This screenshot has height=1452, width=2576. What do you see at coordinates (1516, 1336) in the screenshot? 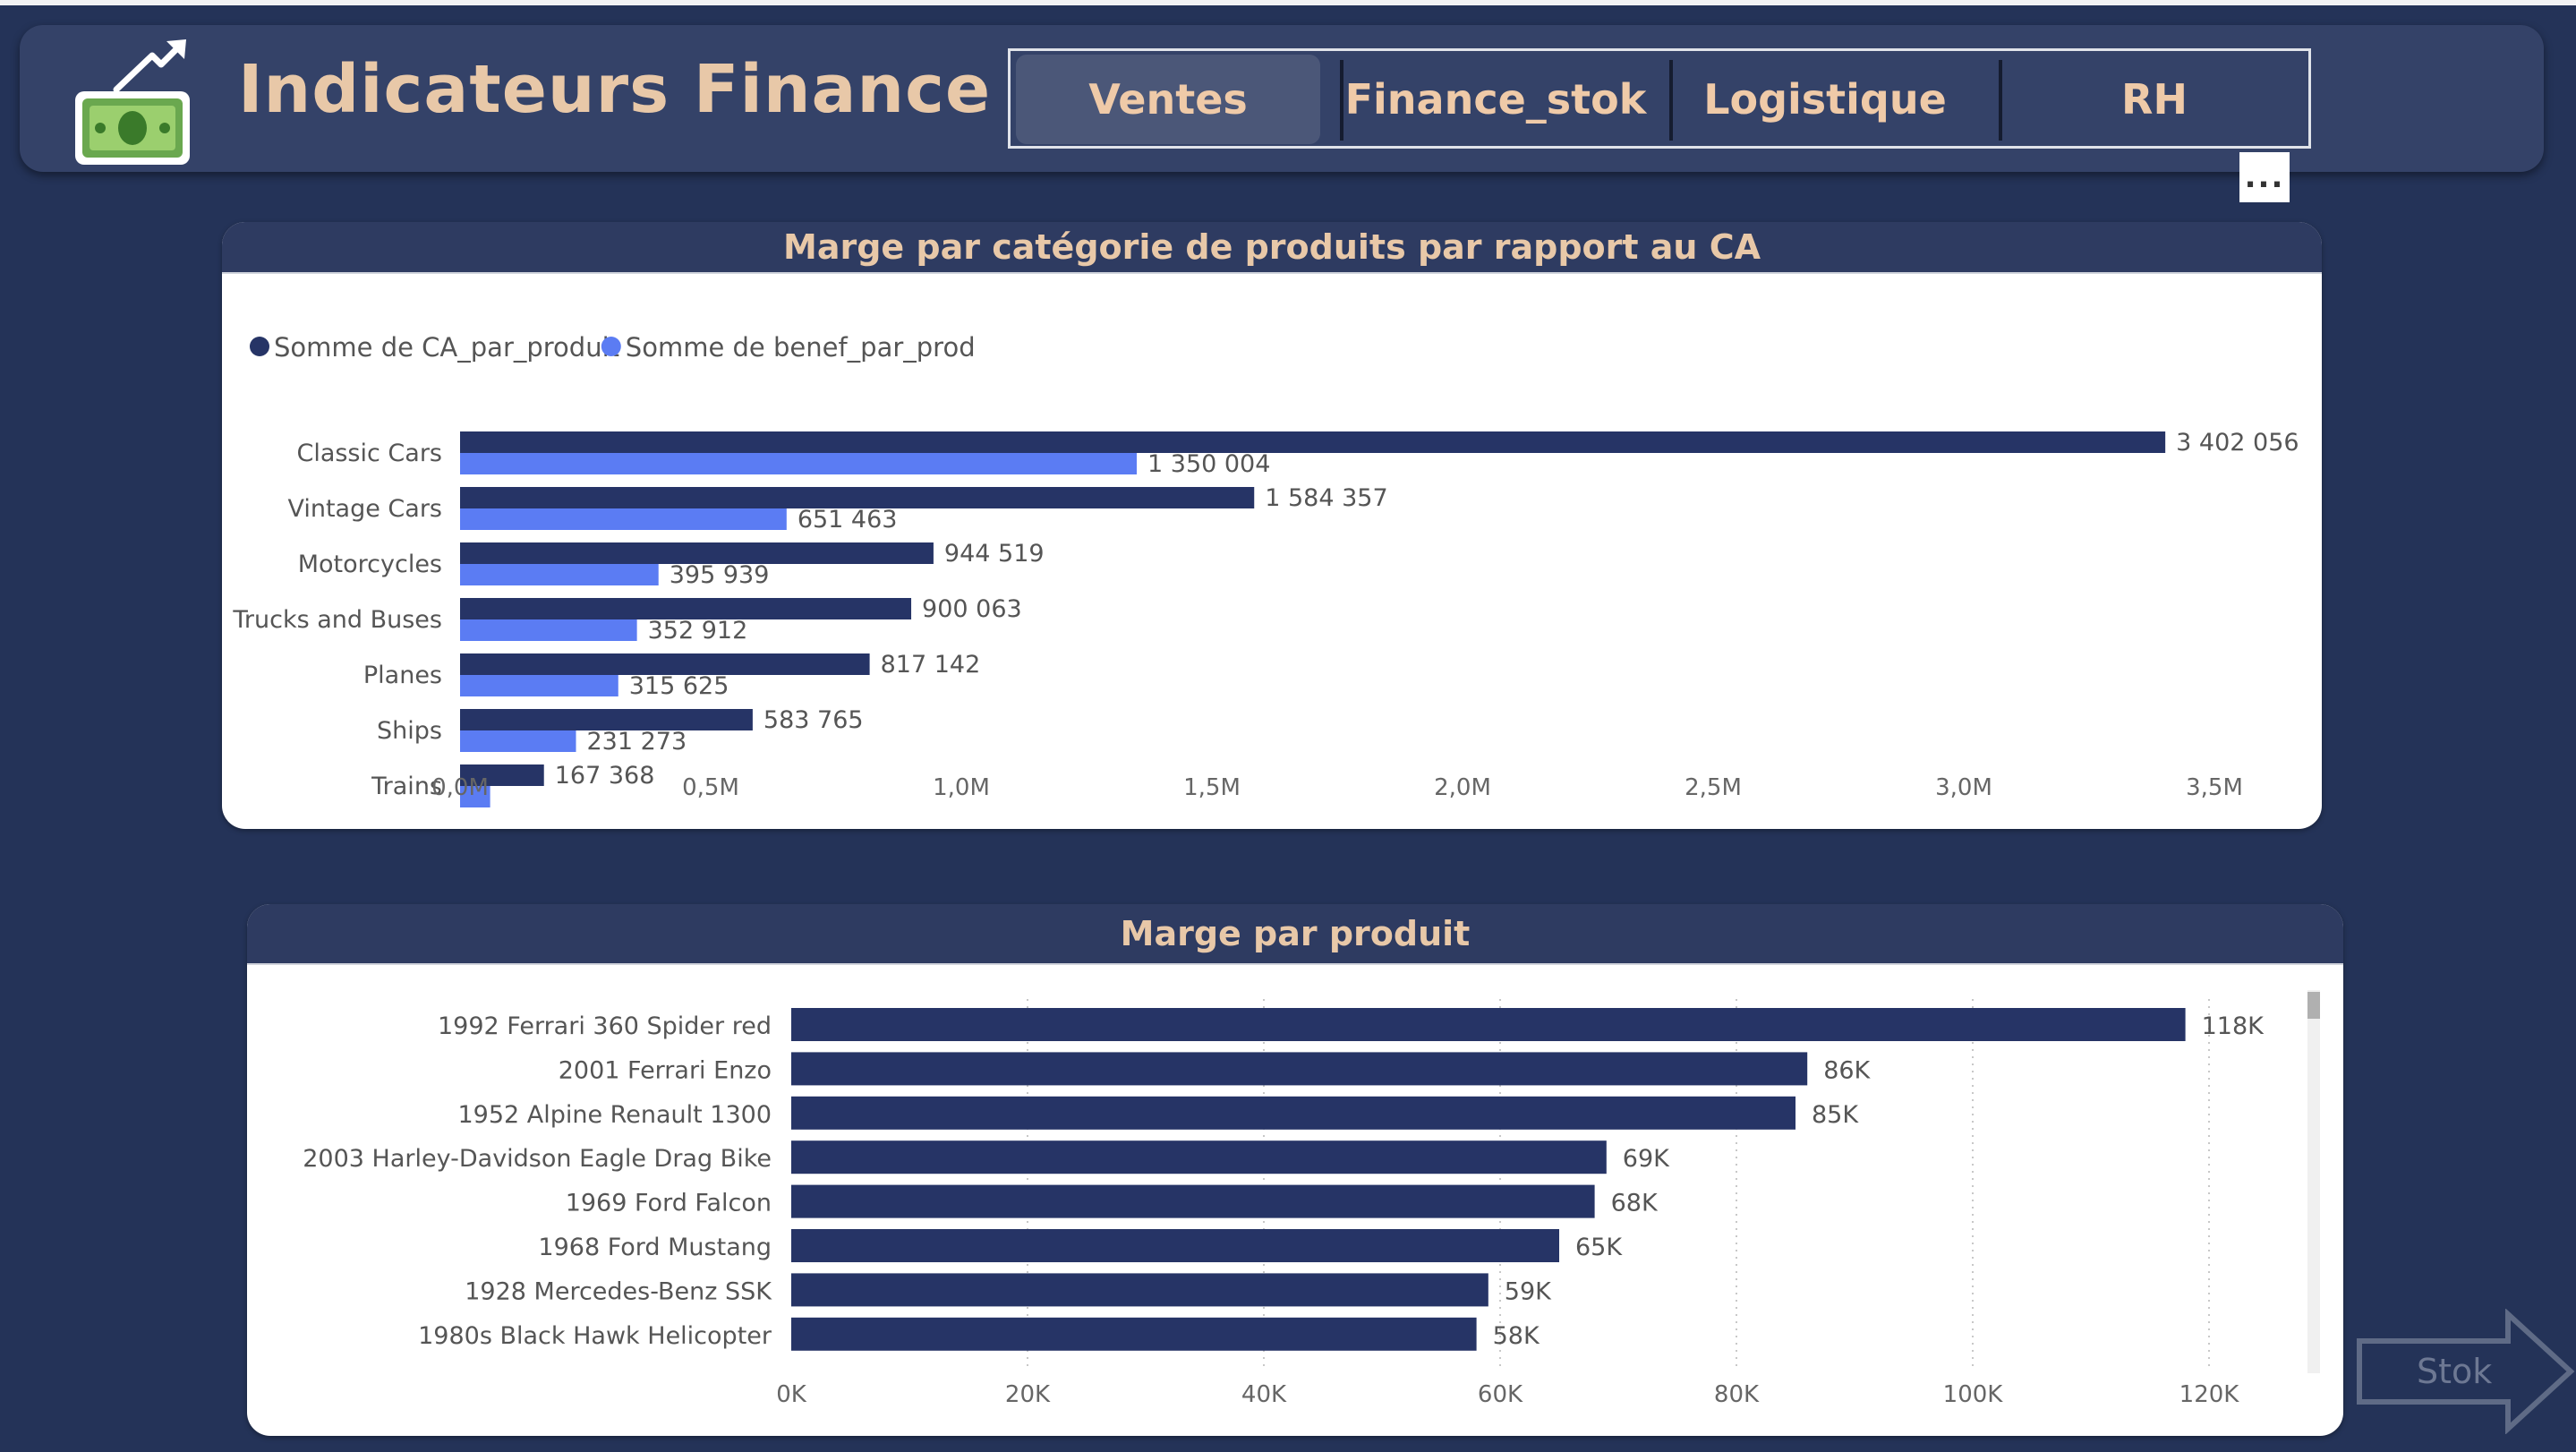
I see `data-label: 58K` at bounding box center [1516, 1336].